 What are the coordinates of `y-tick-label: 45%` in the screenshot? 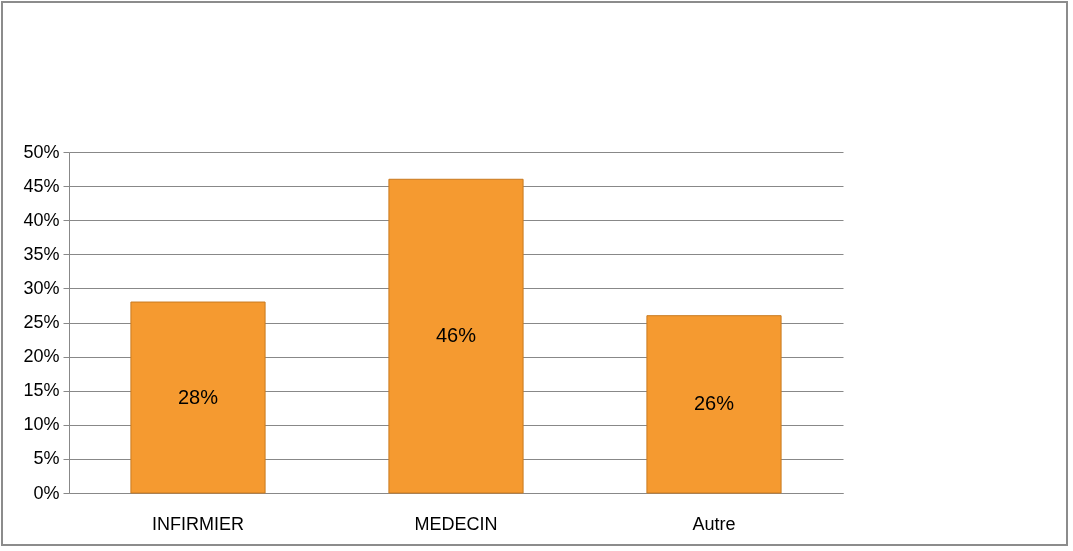 It's located at (41, 185).